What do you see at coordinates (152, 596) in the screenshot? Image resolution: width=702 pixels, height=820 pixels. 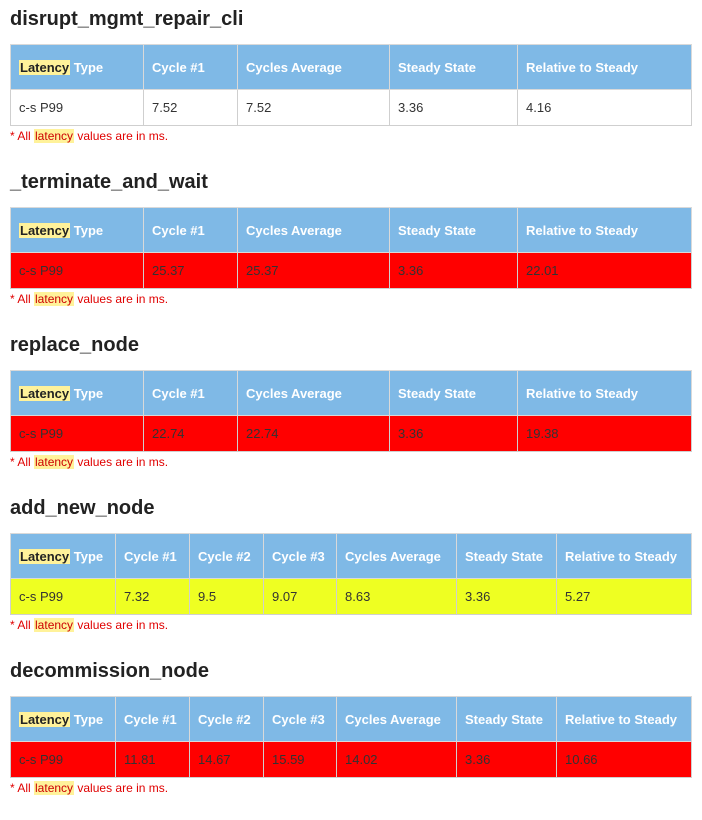 I see `cell-cycle-1: 7.32` at bounding box center [152, 596].